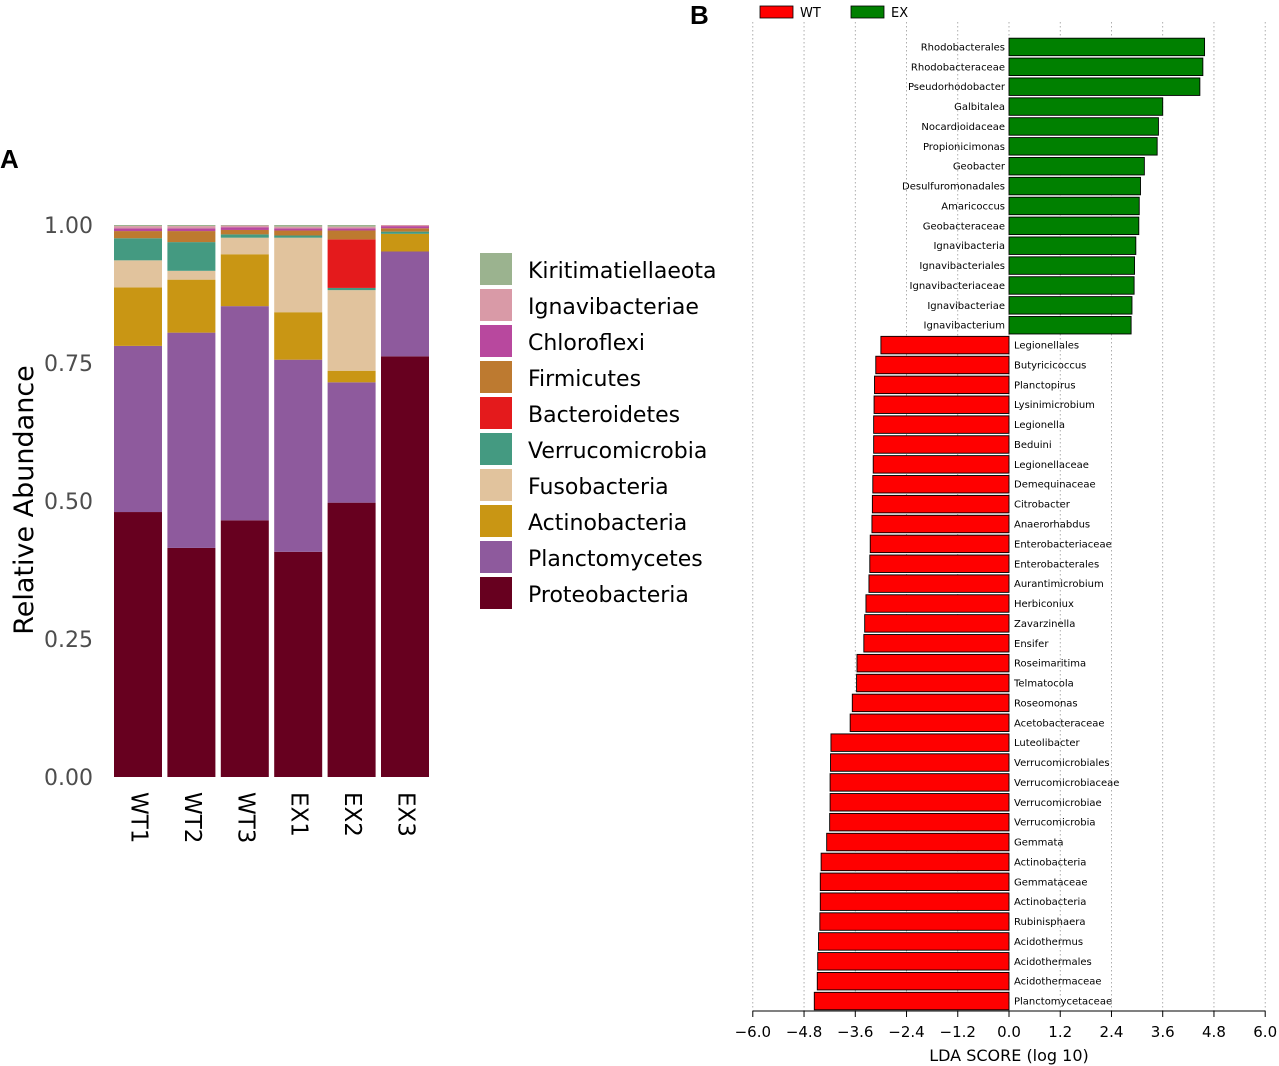 This screenshot has height=1066, width=1279. Describe the element at coordinates (899, 13) in the screenshot. I see `legend-label-ex: EX` at that location.